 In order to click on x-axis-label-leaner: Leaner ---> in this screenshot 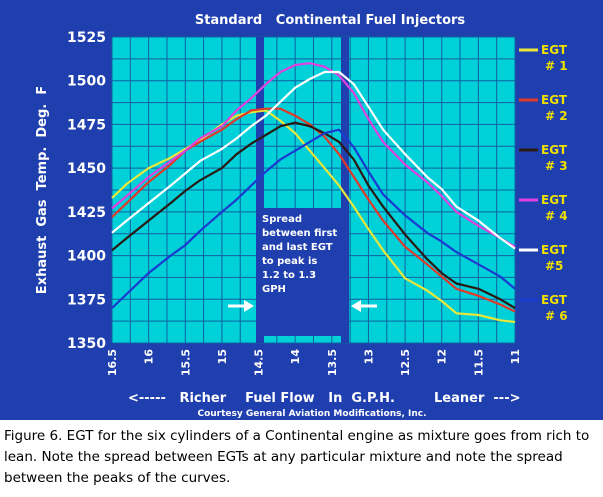, I will do `click(477, 398)`.